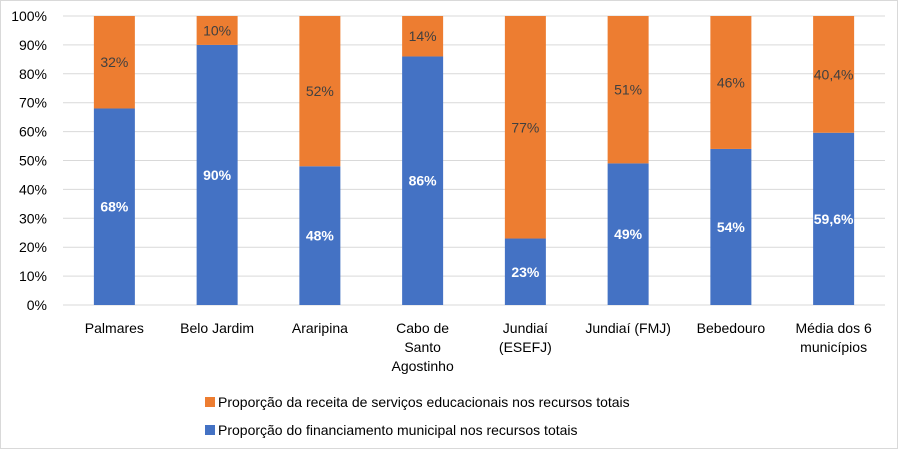  What do you see at coordinates (33, 161) in the screenshot?
I see `y-tick-label: 50%` at bounding box center [33, 161].